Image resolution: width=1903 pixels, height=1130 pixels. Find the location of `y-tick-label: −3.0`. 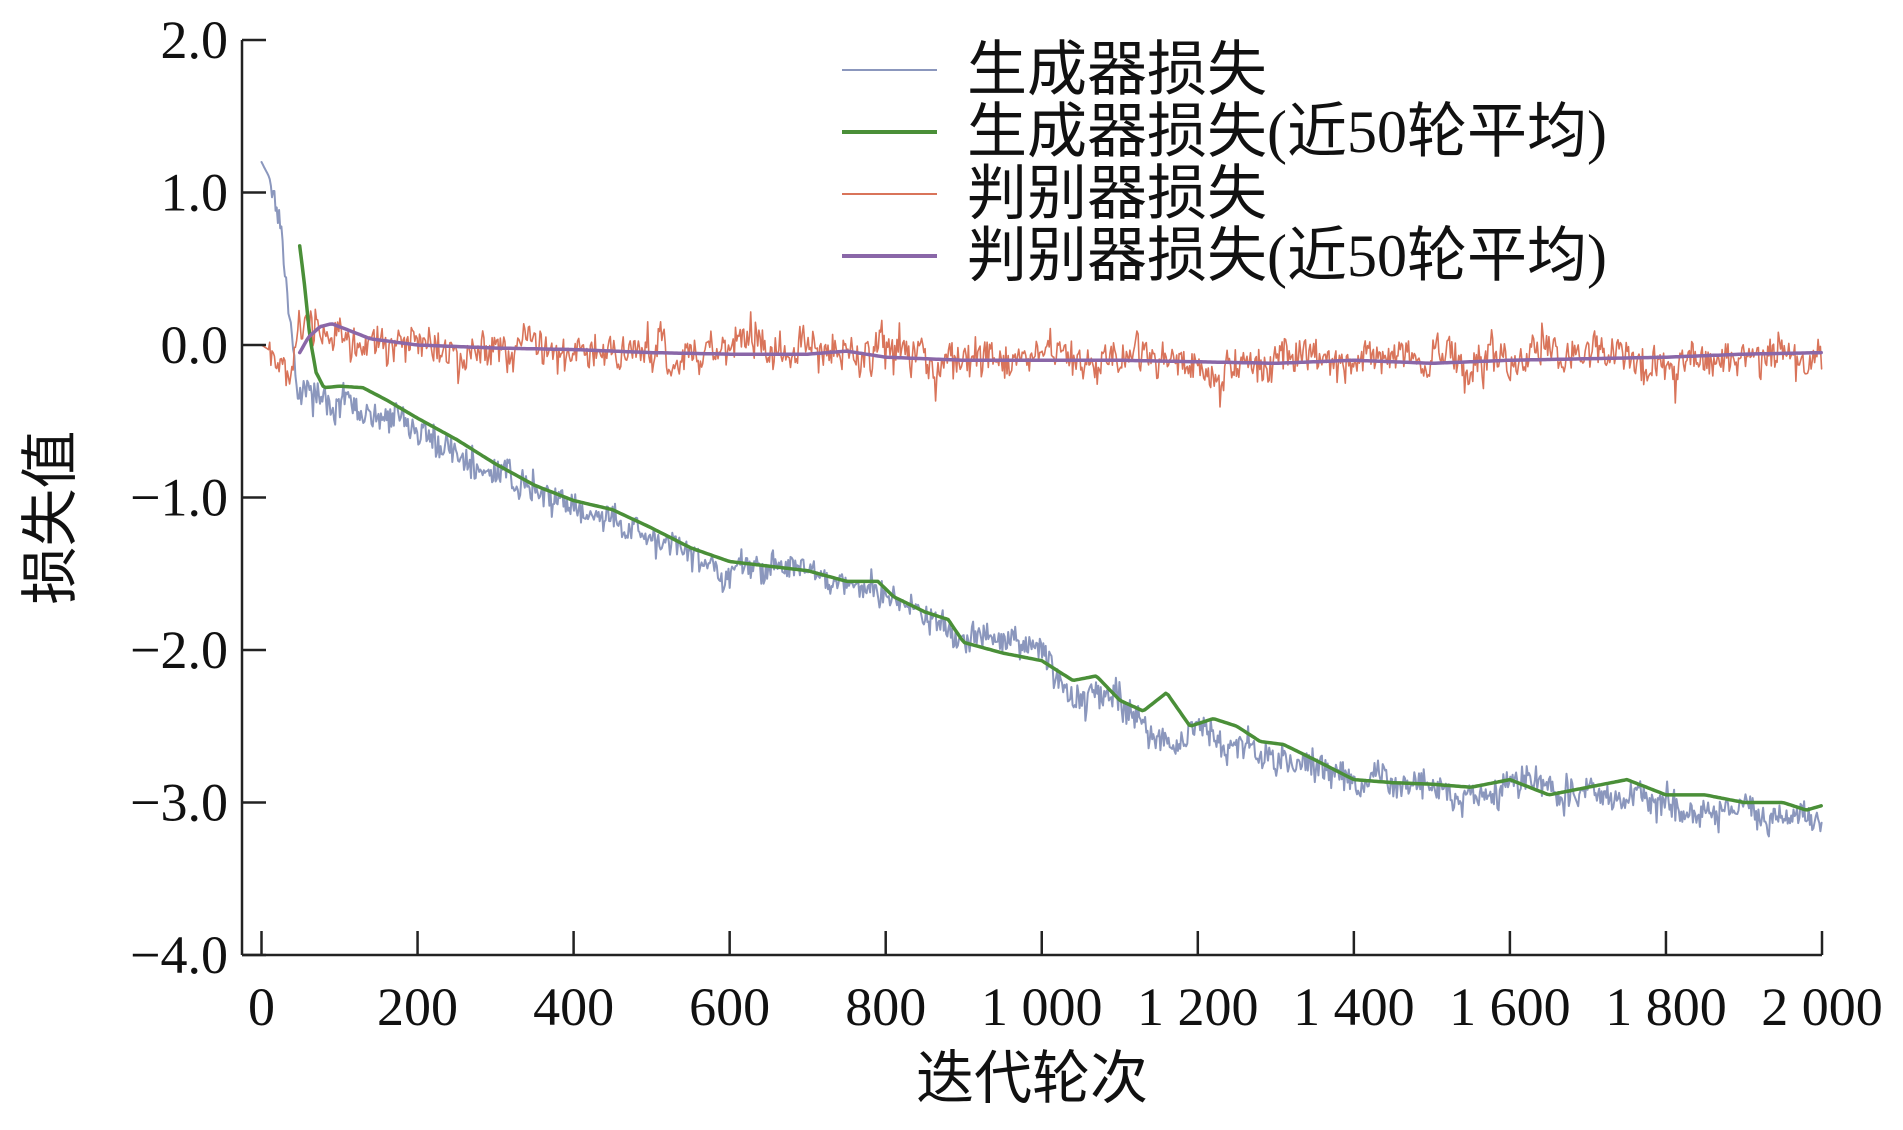

y-tick-label: −3.0 is located at coordinates (179, 803).